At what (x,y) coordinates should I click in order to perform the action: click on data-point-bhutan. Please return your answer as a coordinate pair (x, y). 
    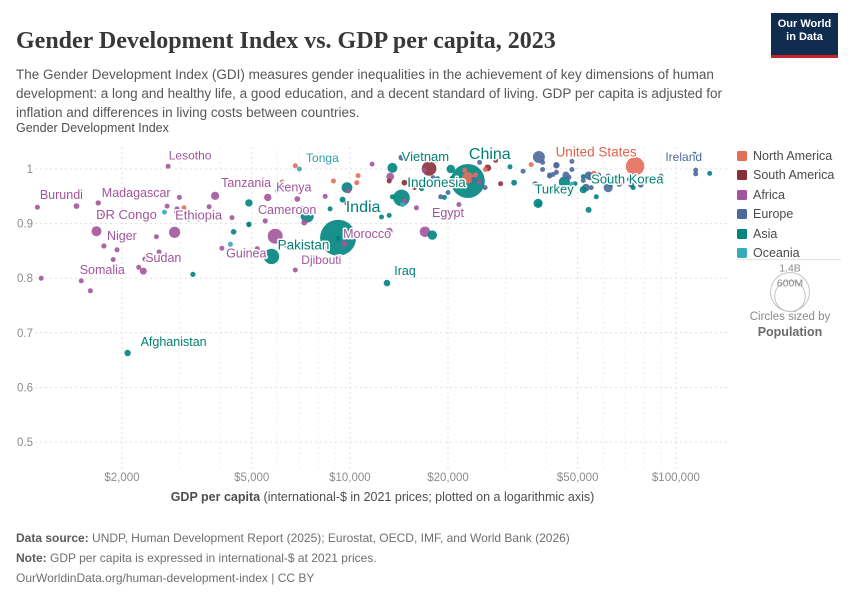
    Looking at the image, I should click on (389, 215).